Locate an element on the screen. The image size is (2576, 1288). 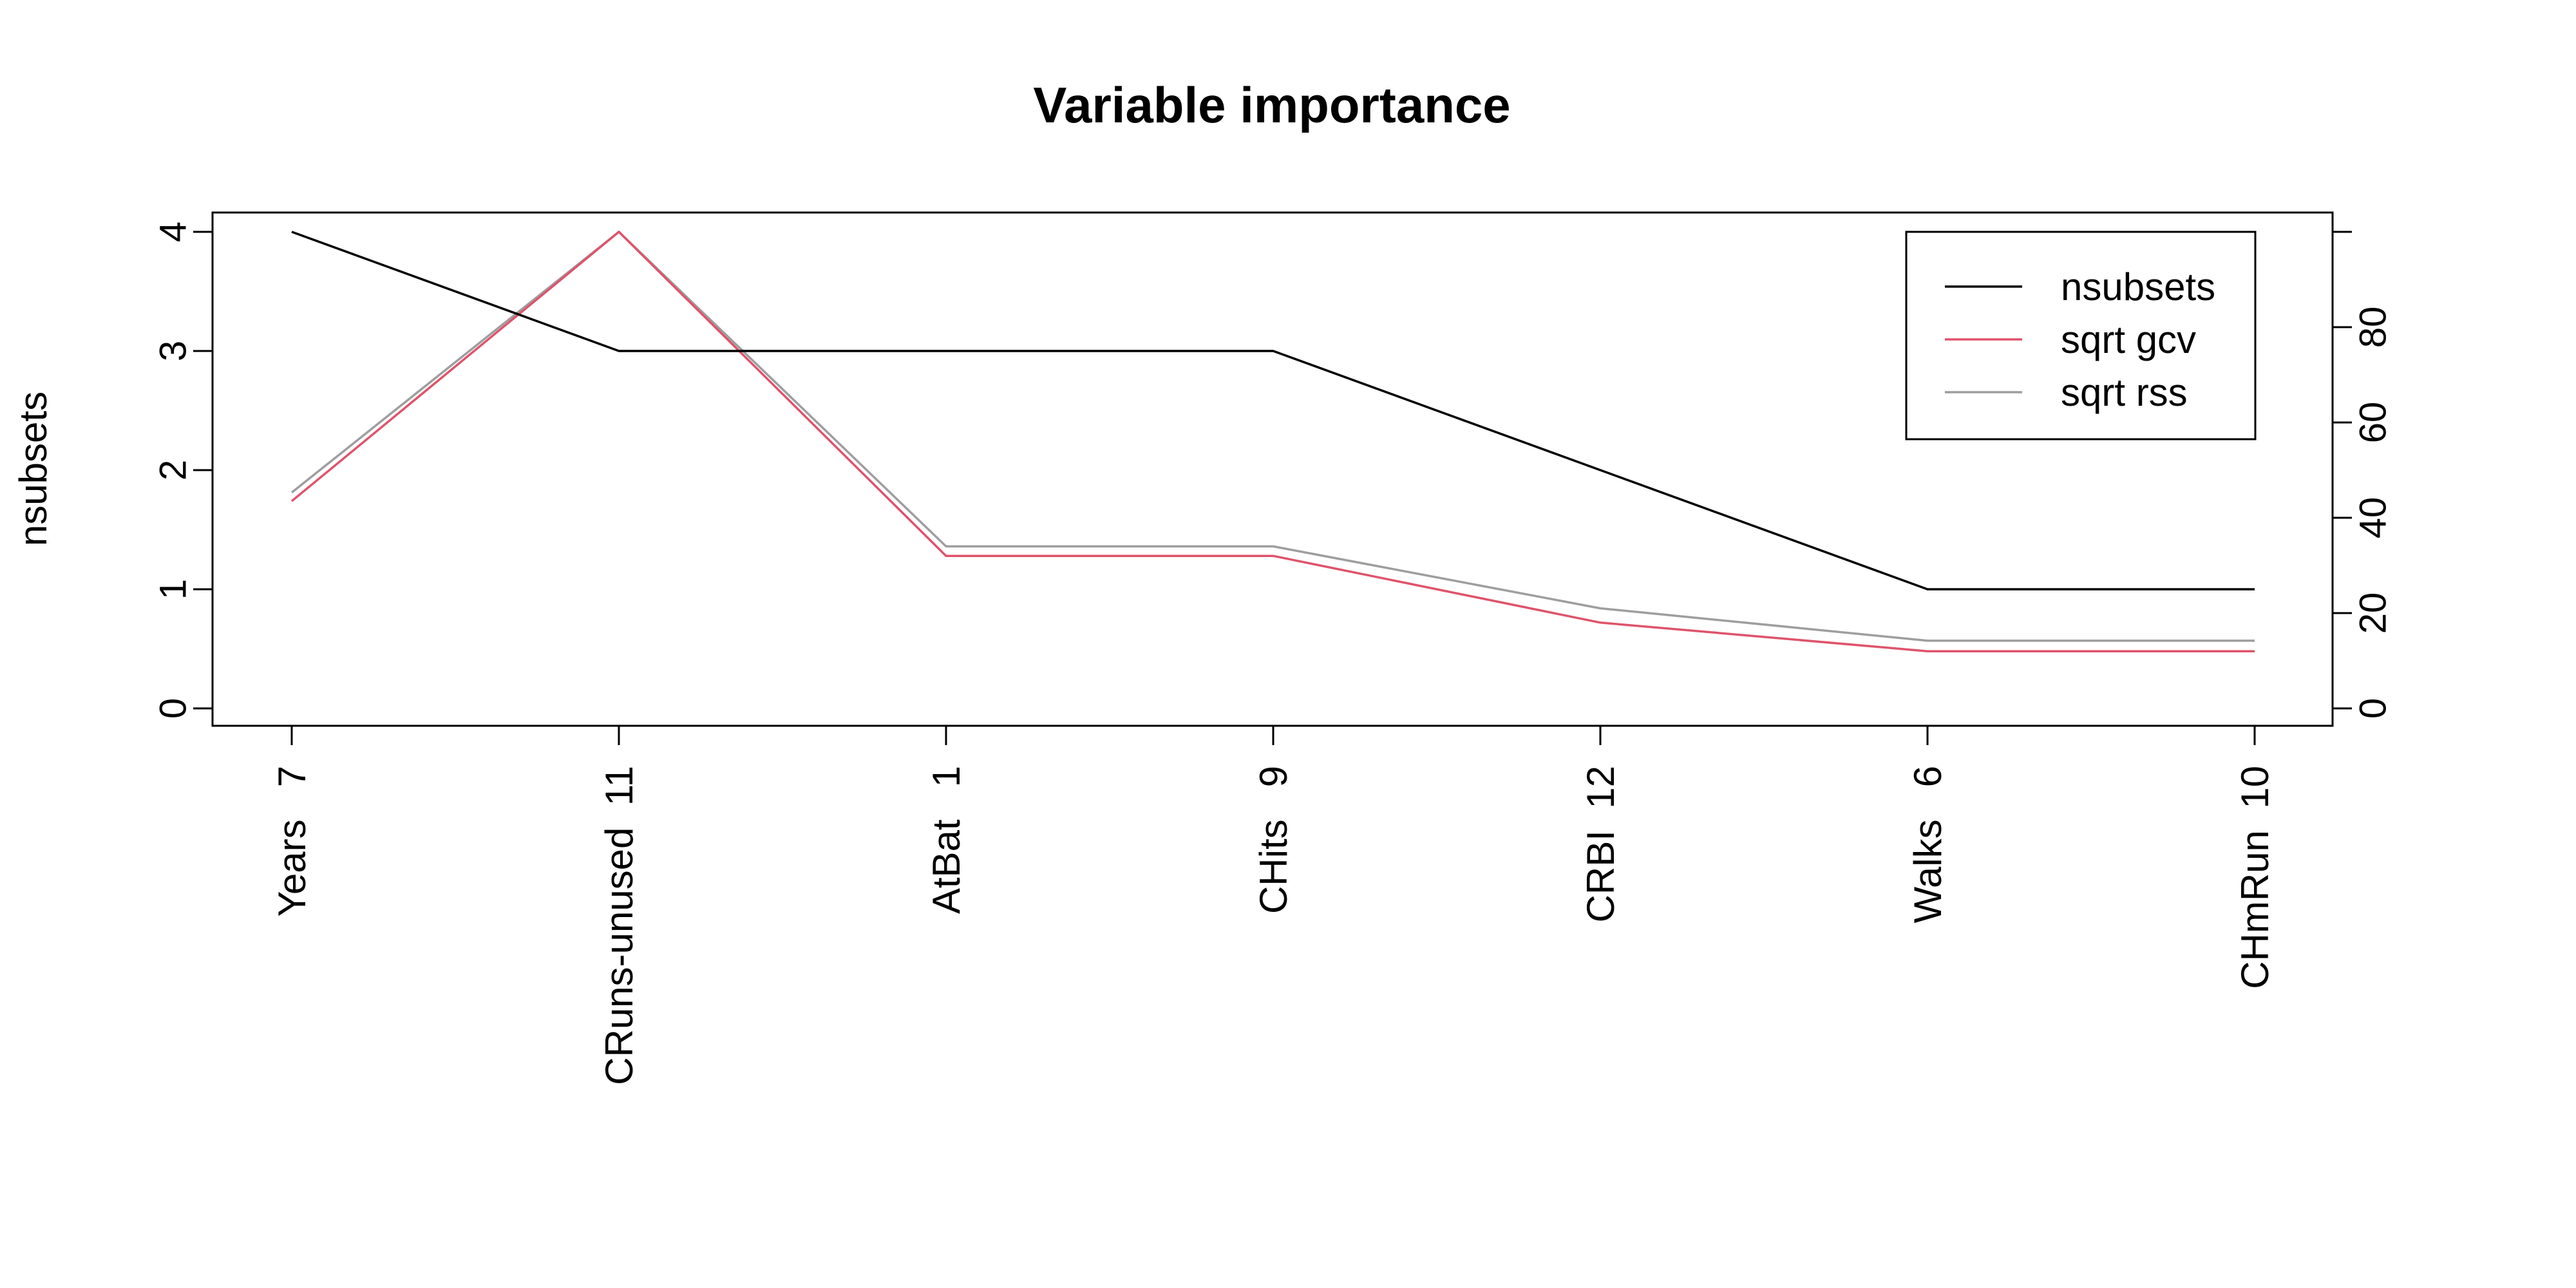
right-tick-label: 80 is located at coordinates (2373, 327).